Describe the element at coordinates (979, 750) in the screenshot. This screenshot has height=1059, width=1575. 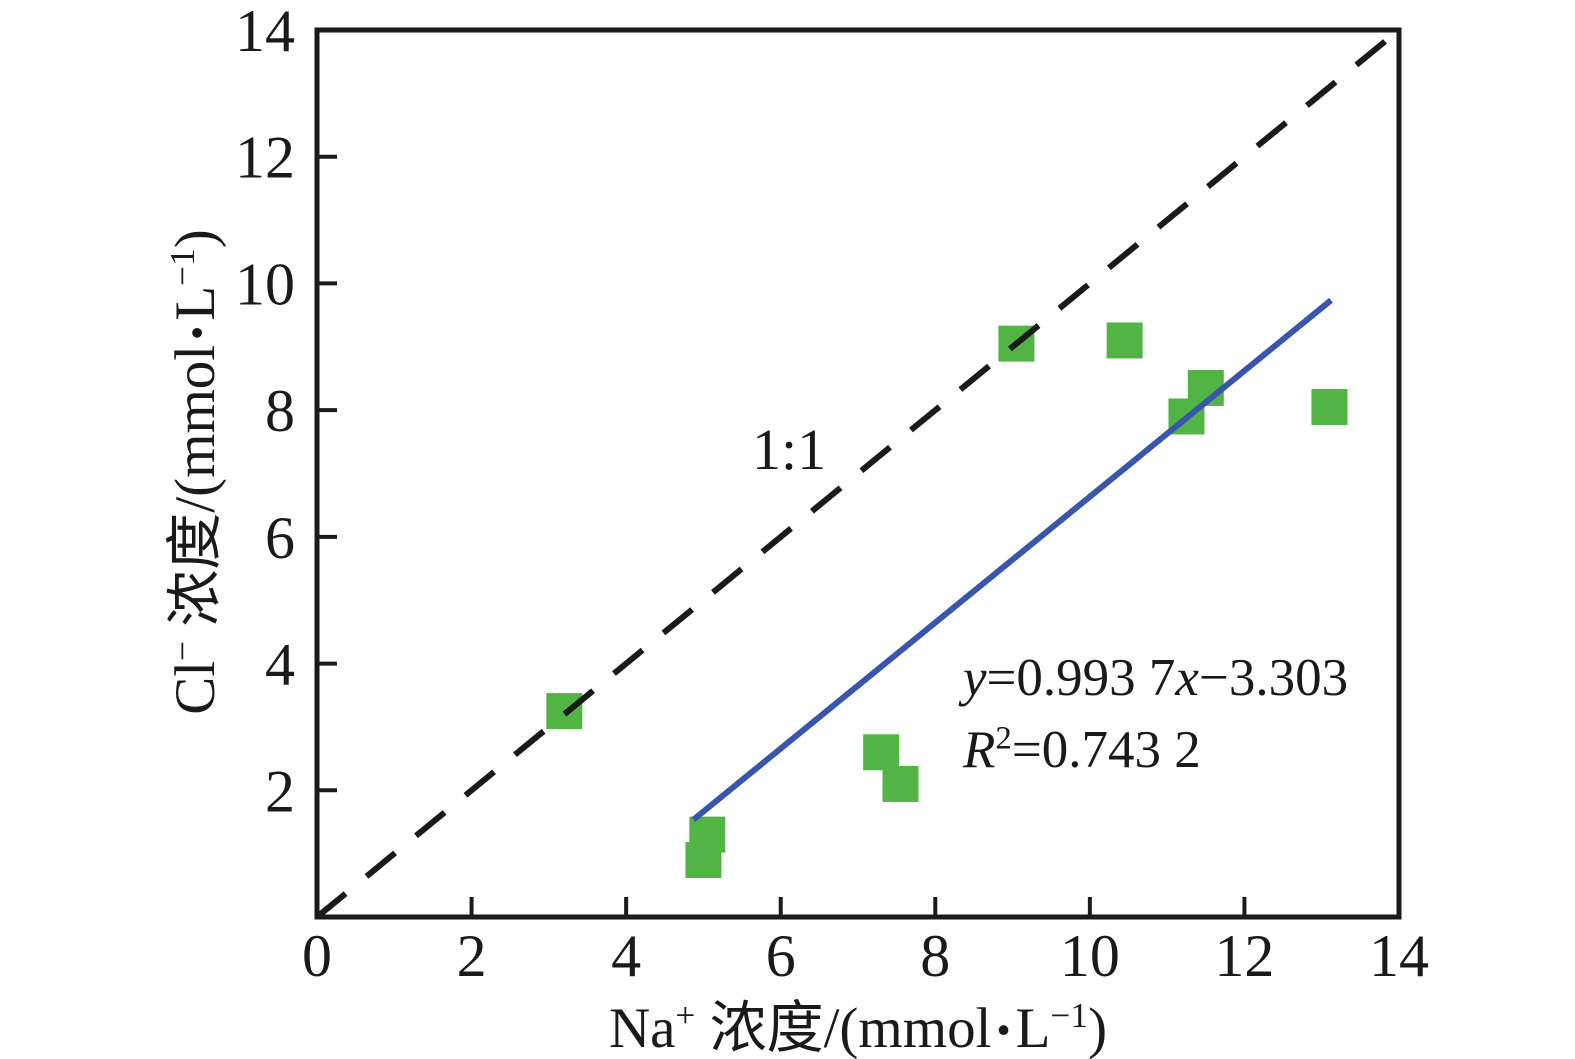
I see `r-squared-var: R` at that location.